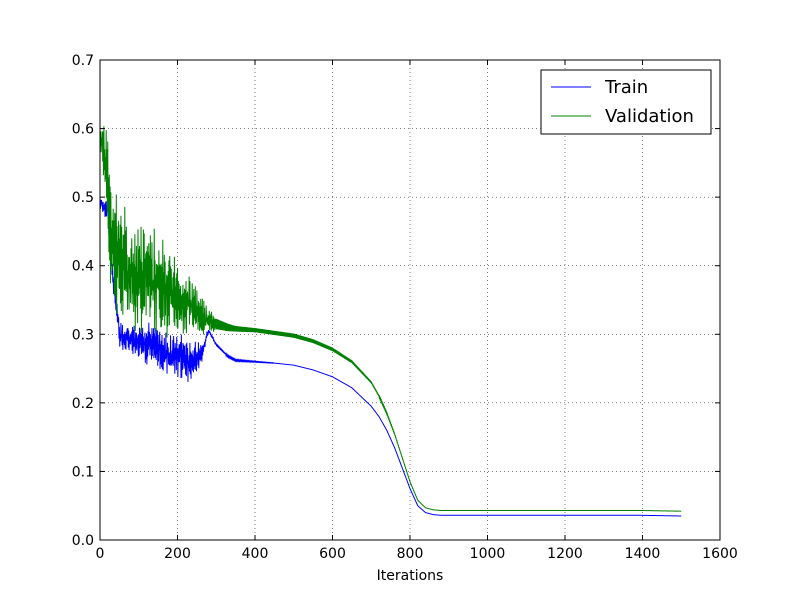 This screenshot has height=604, width=800. I want to click on x-tick-label: 800, so click(410, 554).